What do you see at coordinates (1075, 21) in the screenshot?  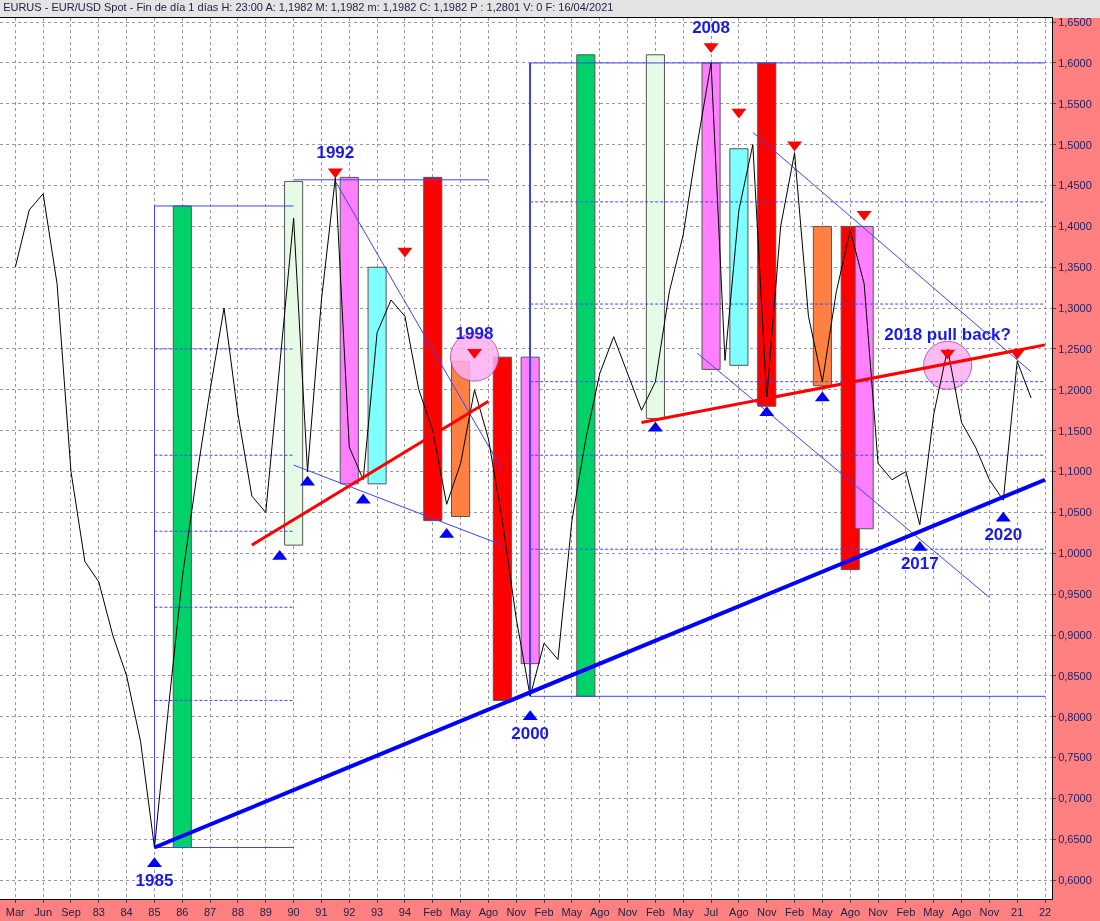 I see `y-tick-label: 1,6500` at bounding box center [1075, 21].